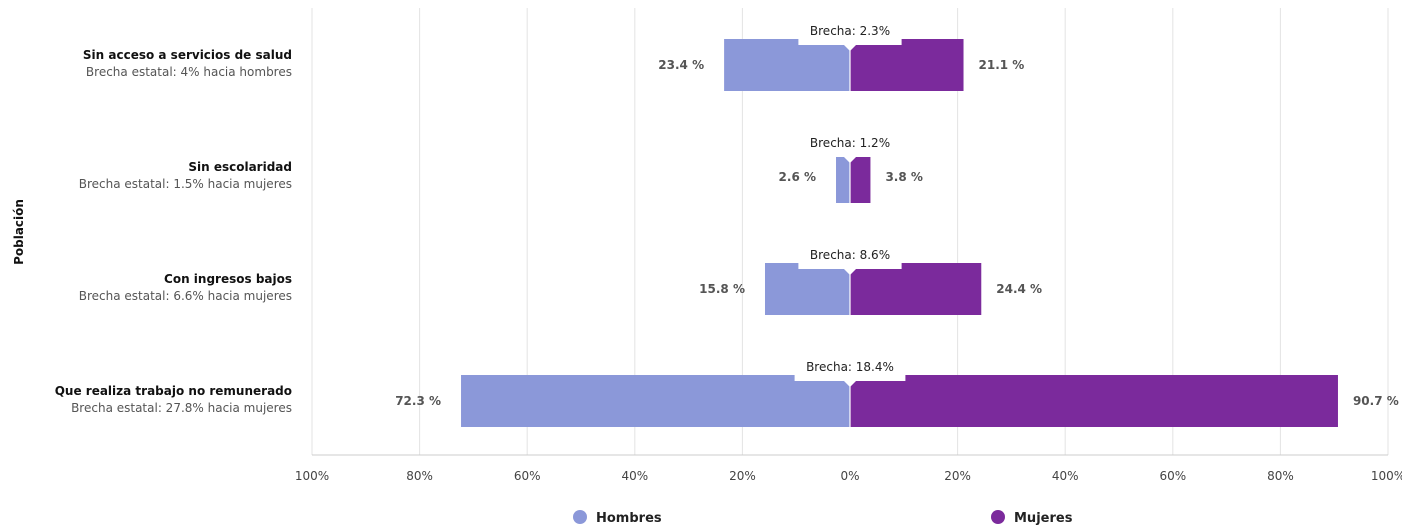 This screenshot has height=526, width=1402. Describe the element at coordinates (1376, 401) in the screenshot. I see `data-label: 90.7 %` at that location.